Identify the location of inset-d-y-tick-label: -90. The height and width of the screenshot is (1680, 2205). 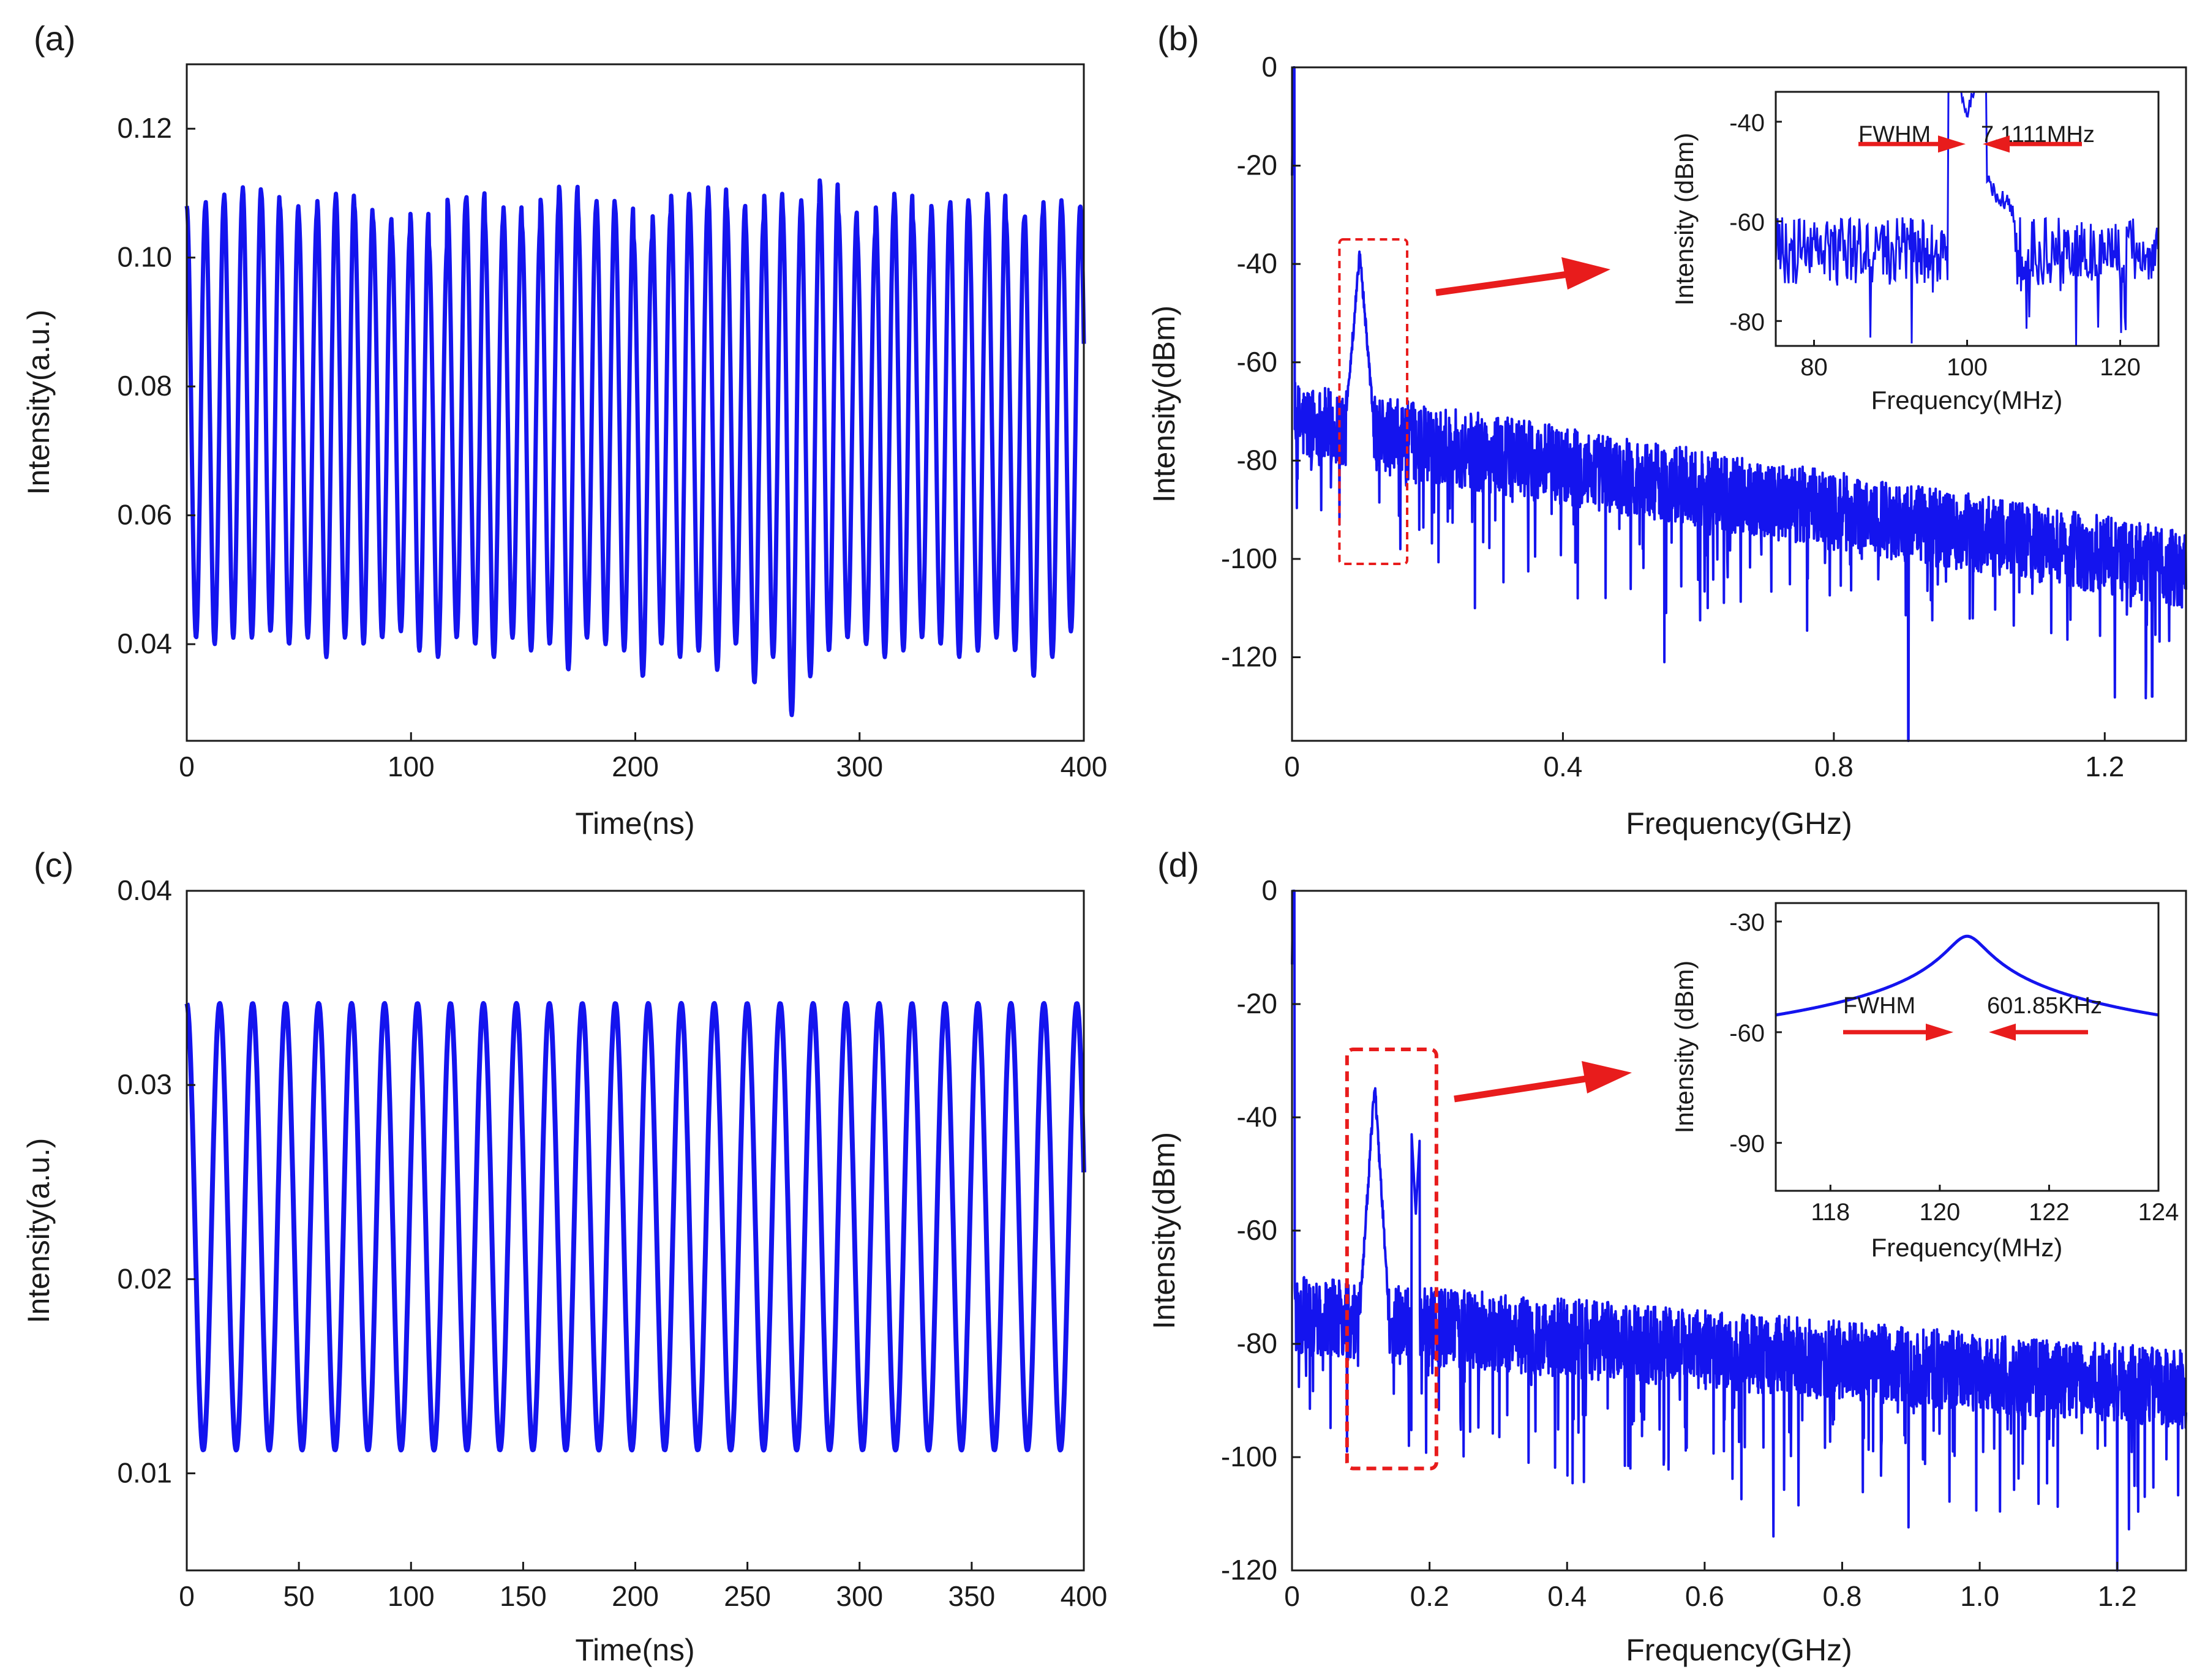
(1747, 1144).